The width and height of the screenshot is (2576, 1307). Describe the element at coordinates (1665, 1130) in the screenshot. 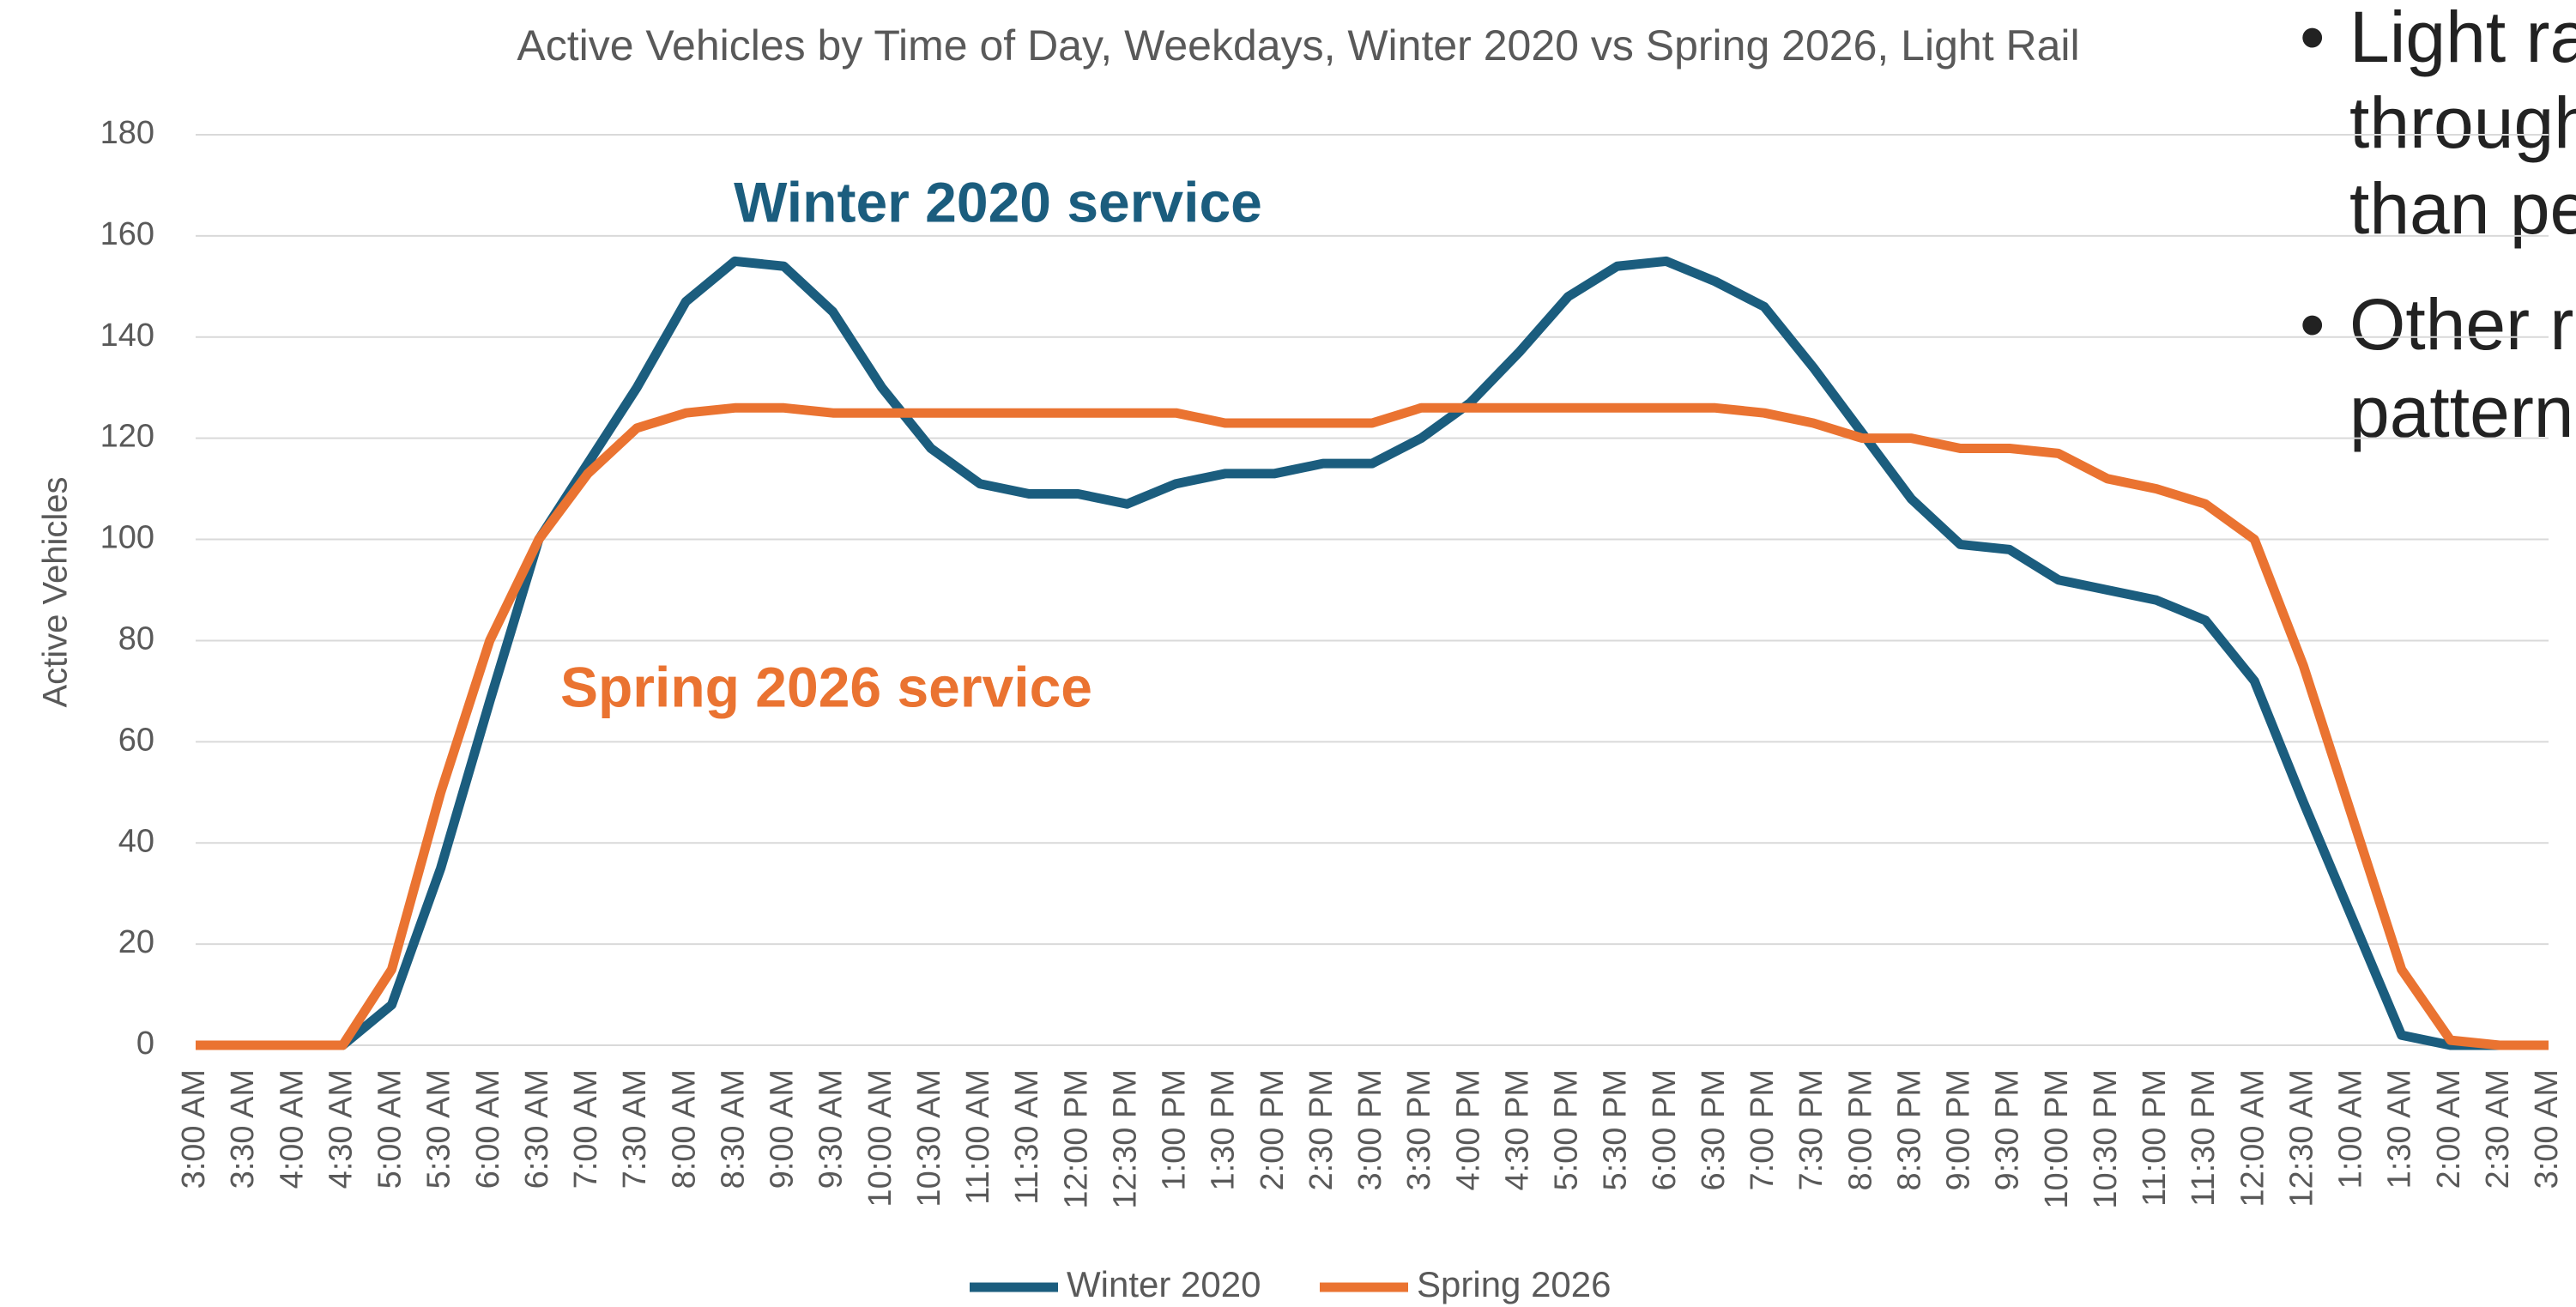

I see `x-tick-label: 6:00 PM` at that location.